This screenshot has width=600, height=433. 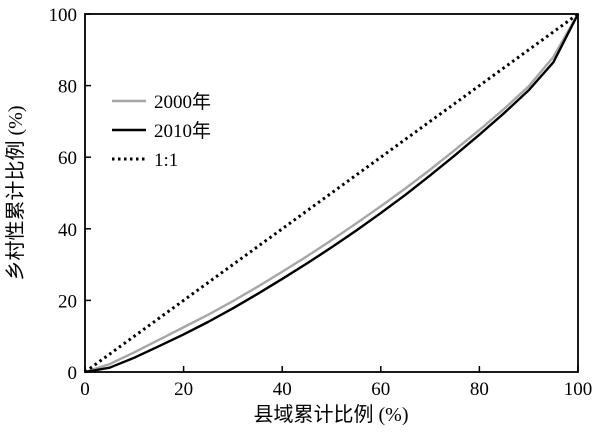 I want to click on x-tick-label: 80, so click(x=479, y=389).